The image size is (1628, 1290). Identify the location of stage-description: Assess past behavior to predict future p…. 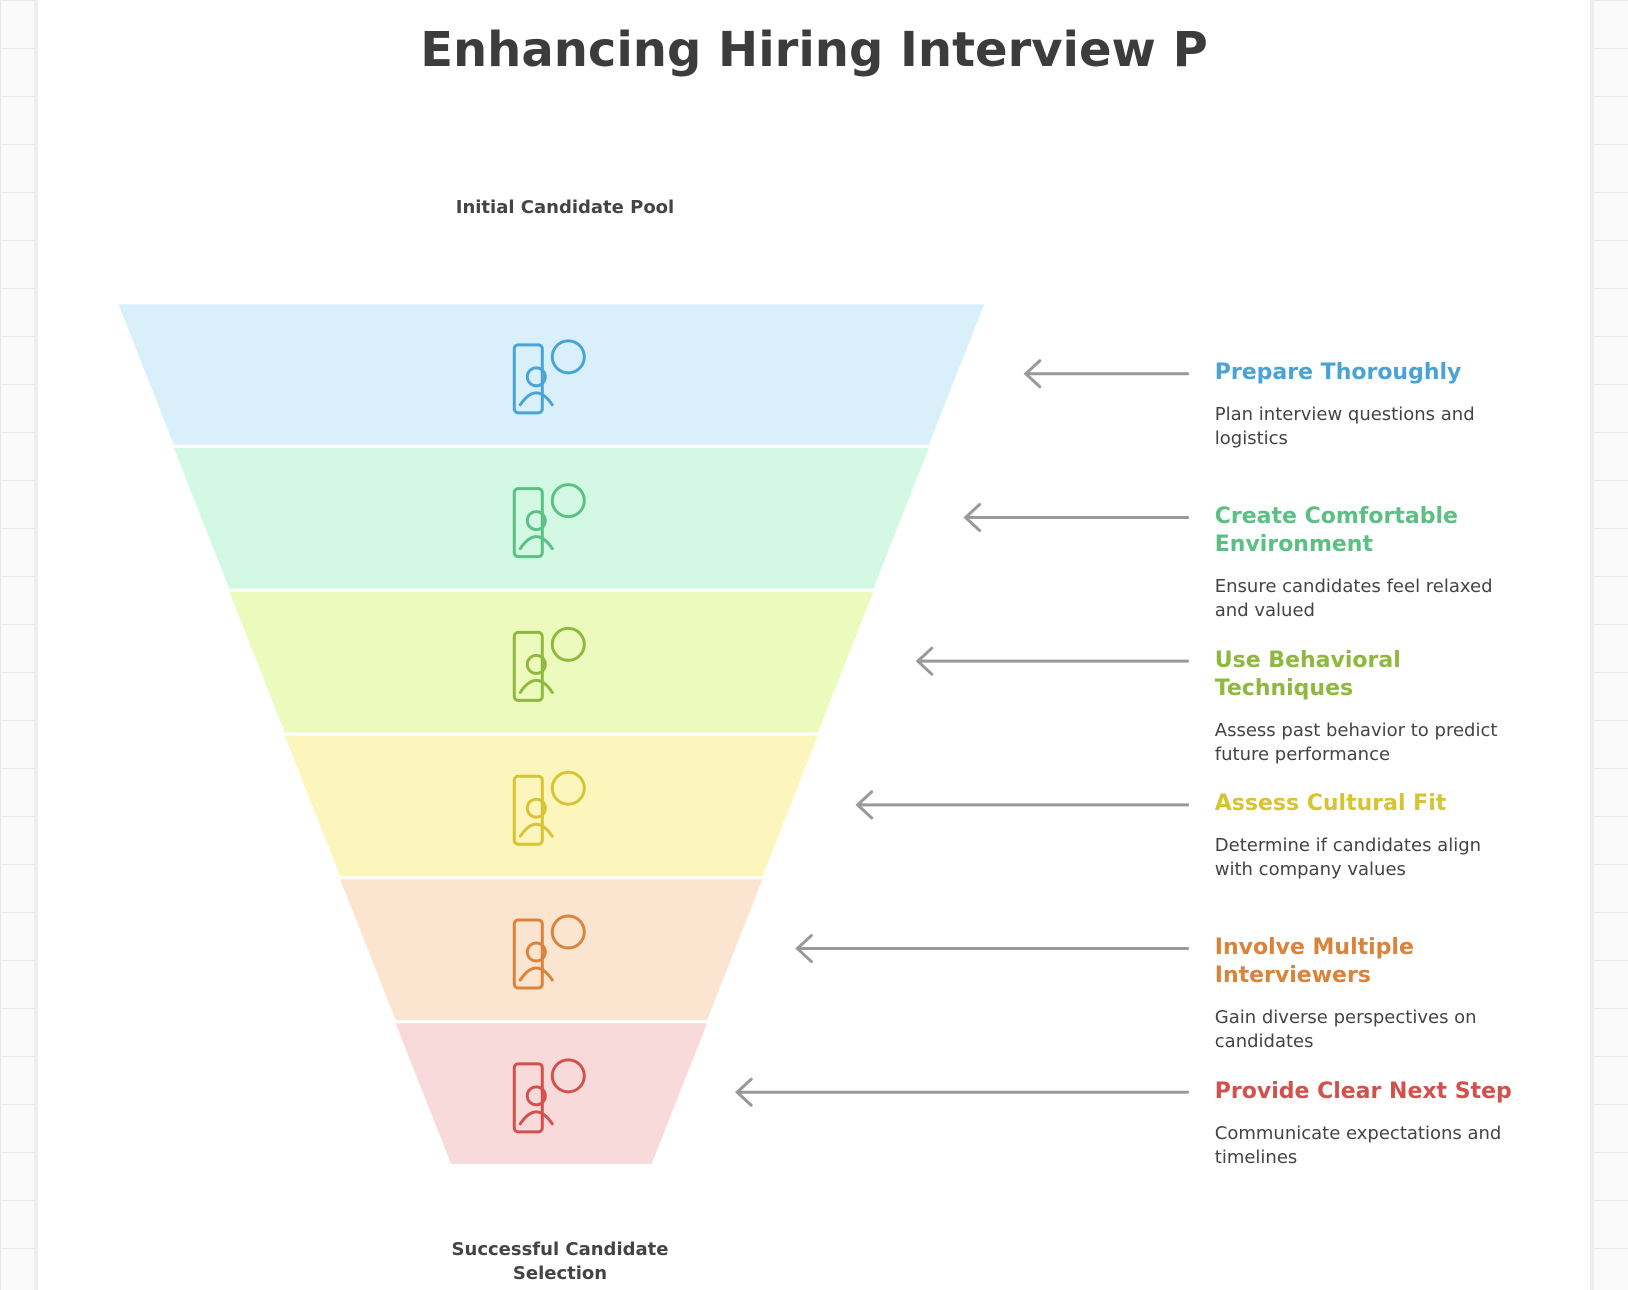
(1356, 742).